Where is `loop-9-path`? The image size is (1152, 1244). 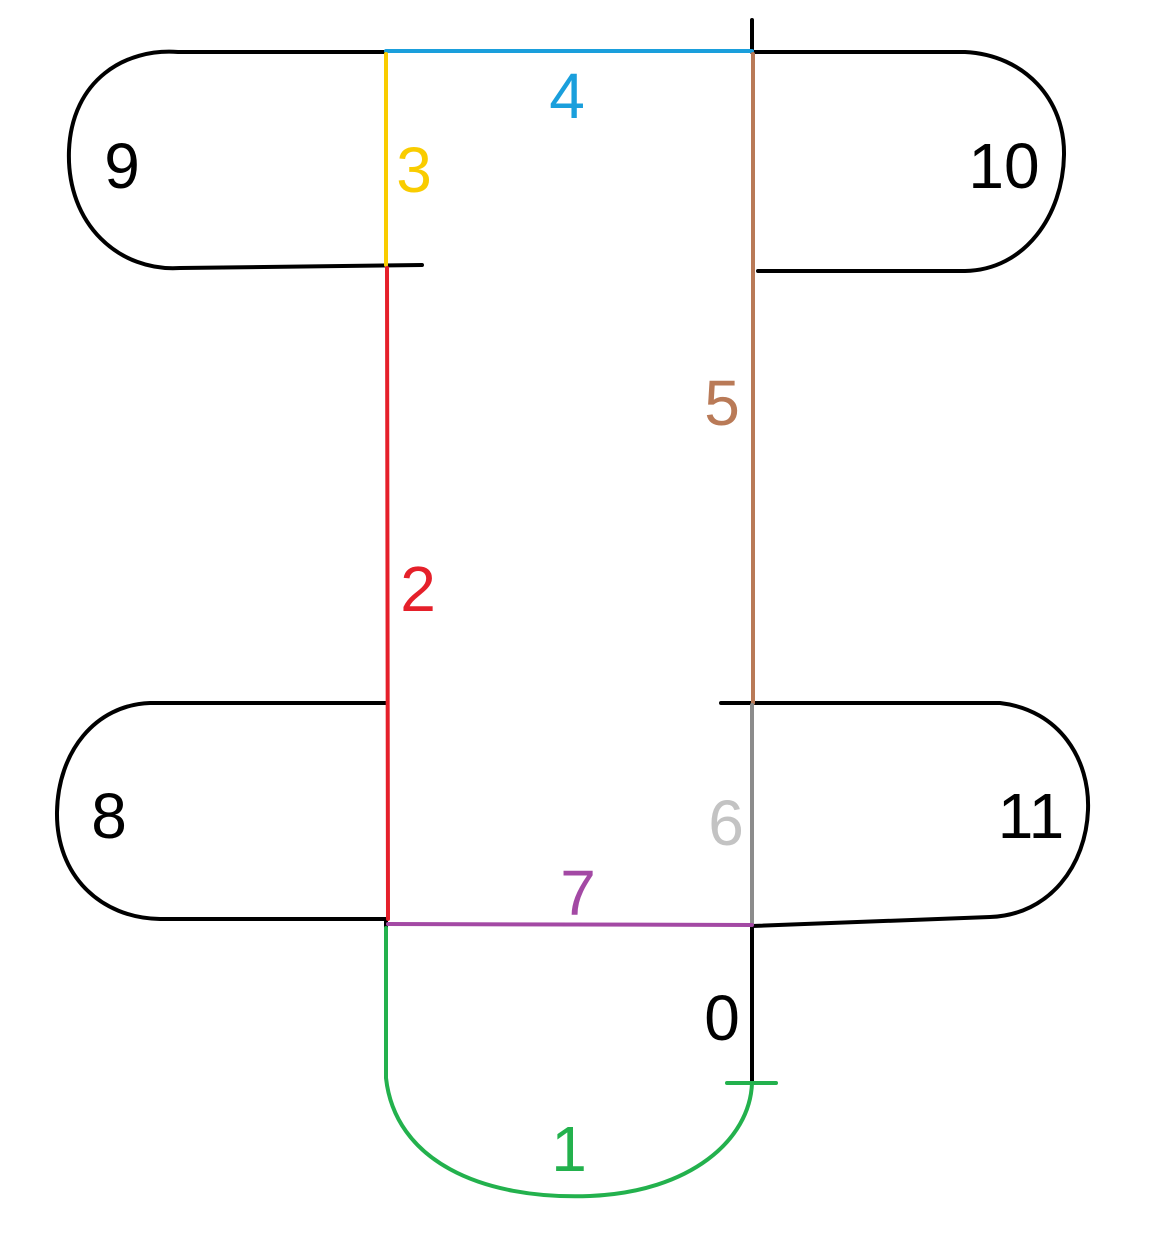 loop-9-path is located at coordinates (245, 160).